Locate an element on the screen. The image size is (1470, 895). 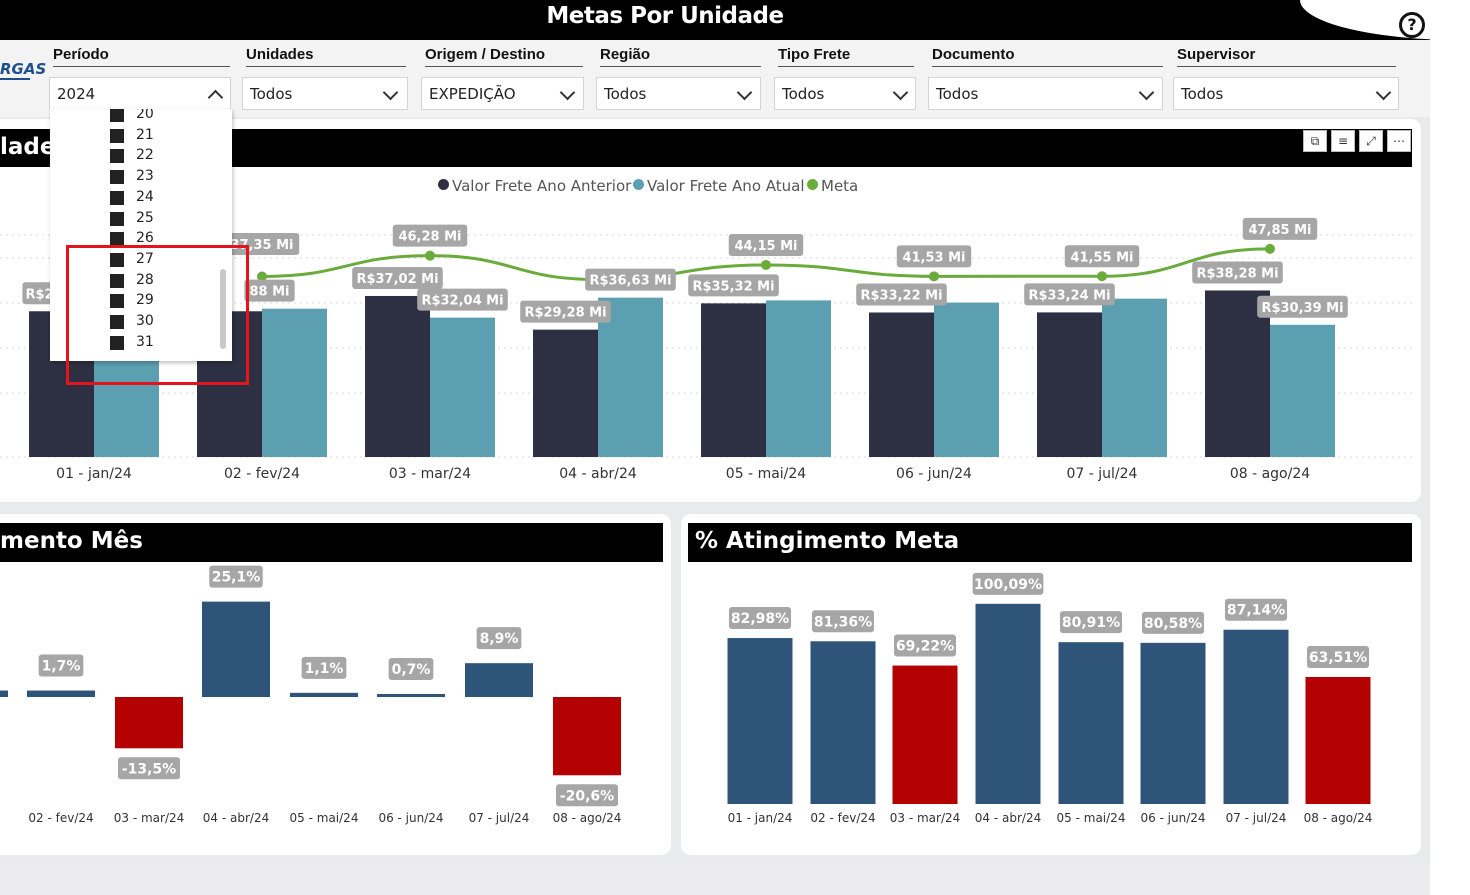
filter-value: Todos is located at coordinates (803, 94).